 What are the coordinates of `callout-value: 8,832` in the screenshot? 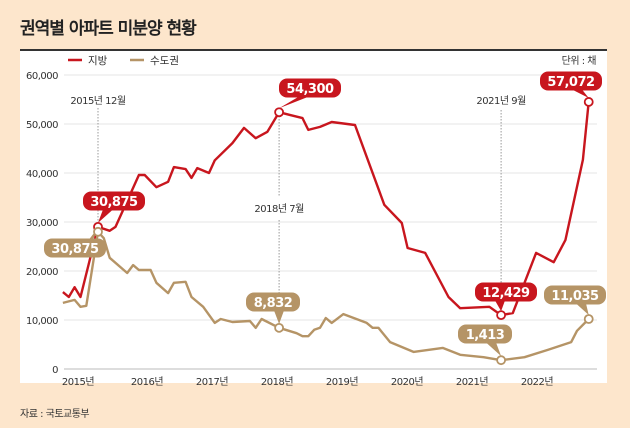 It's located at (273, 303).